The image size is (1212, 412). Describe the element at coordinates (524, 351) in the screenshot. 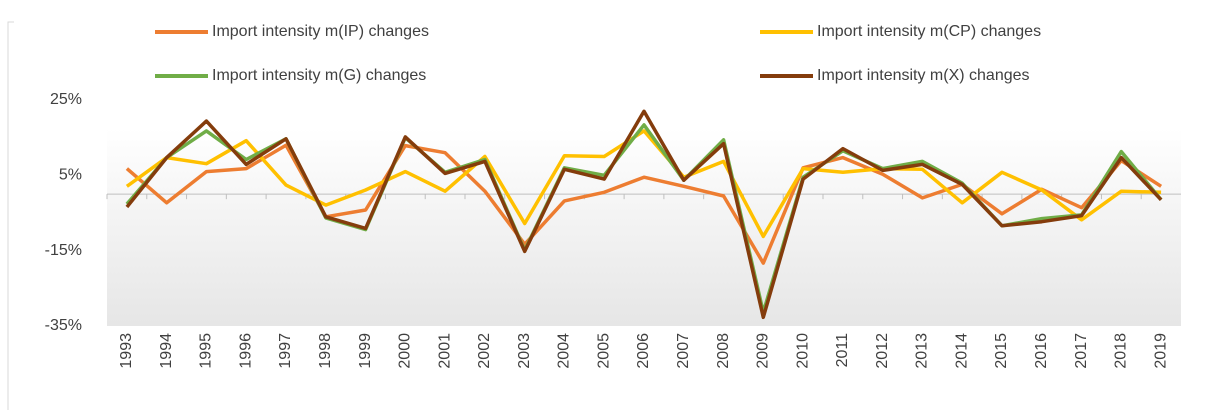

I see `x-tick-label: 2003` at that location.